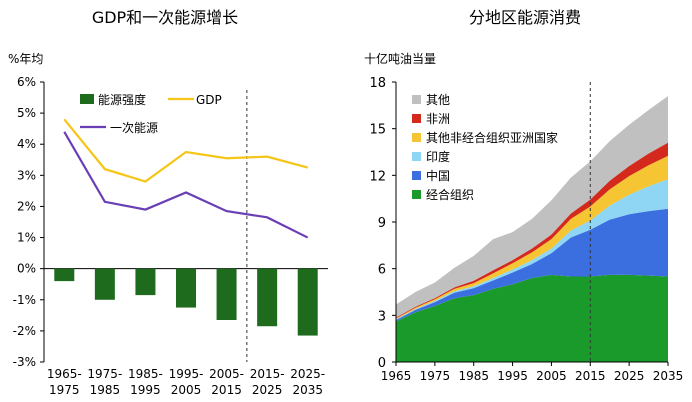 This screenshot has height=402, width=692. Describe the element at coordinates (186, 374) in the screenshot. I see `left-x-tick-label: 1995-` at that location.